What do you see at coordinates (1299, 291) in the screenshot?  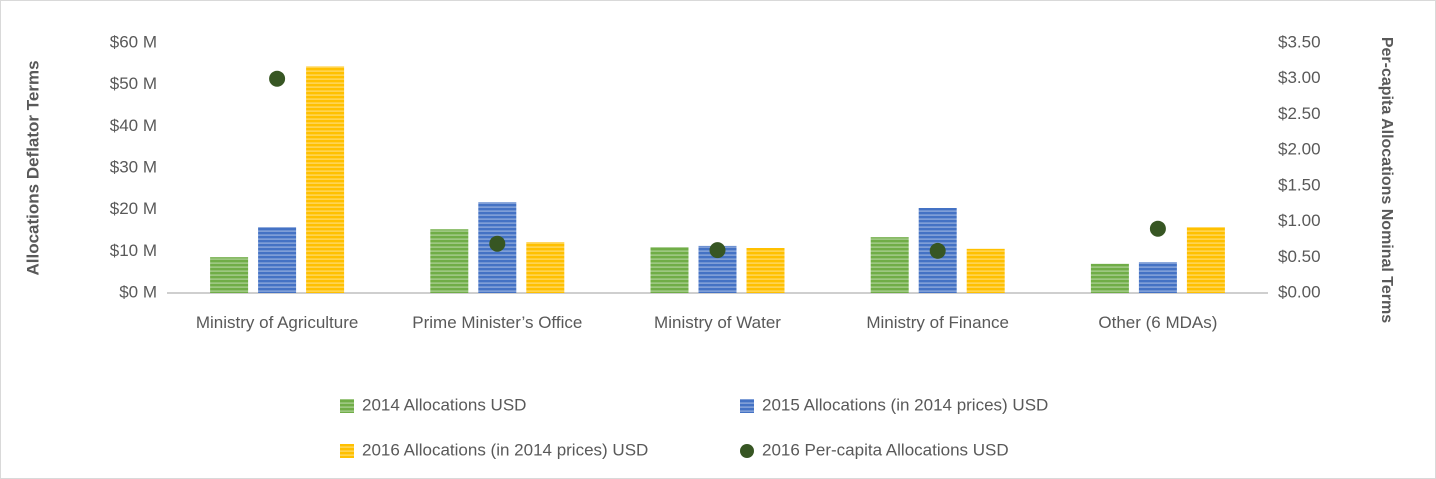 I see `y2-tick-label: $0.00` at bounding box center [1299, 291].